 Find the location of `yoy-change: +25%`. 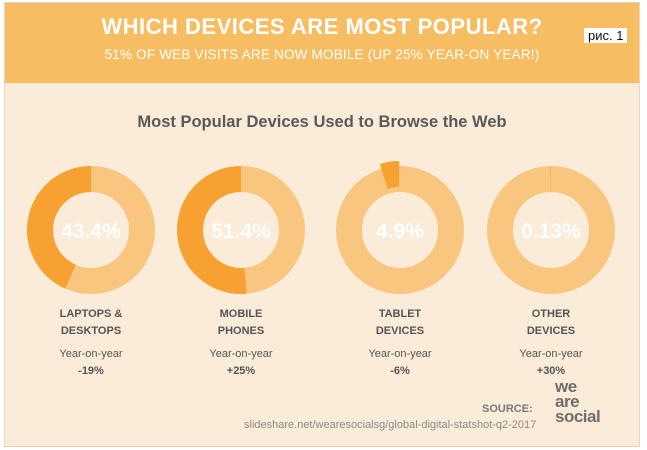

yoy-change: +25% is located at coordinates (241, 371).